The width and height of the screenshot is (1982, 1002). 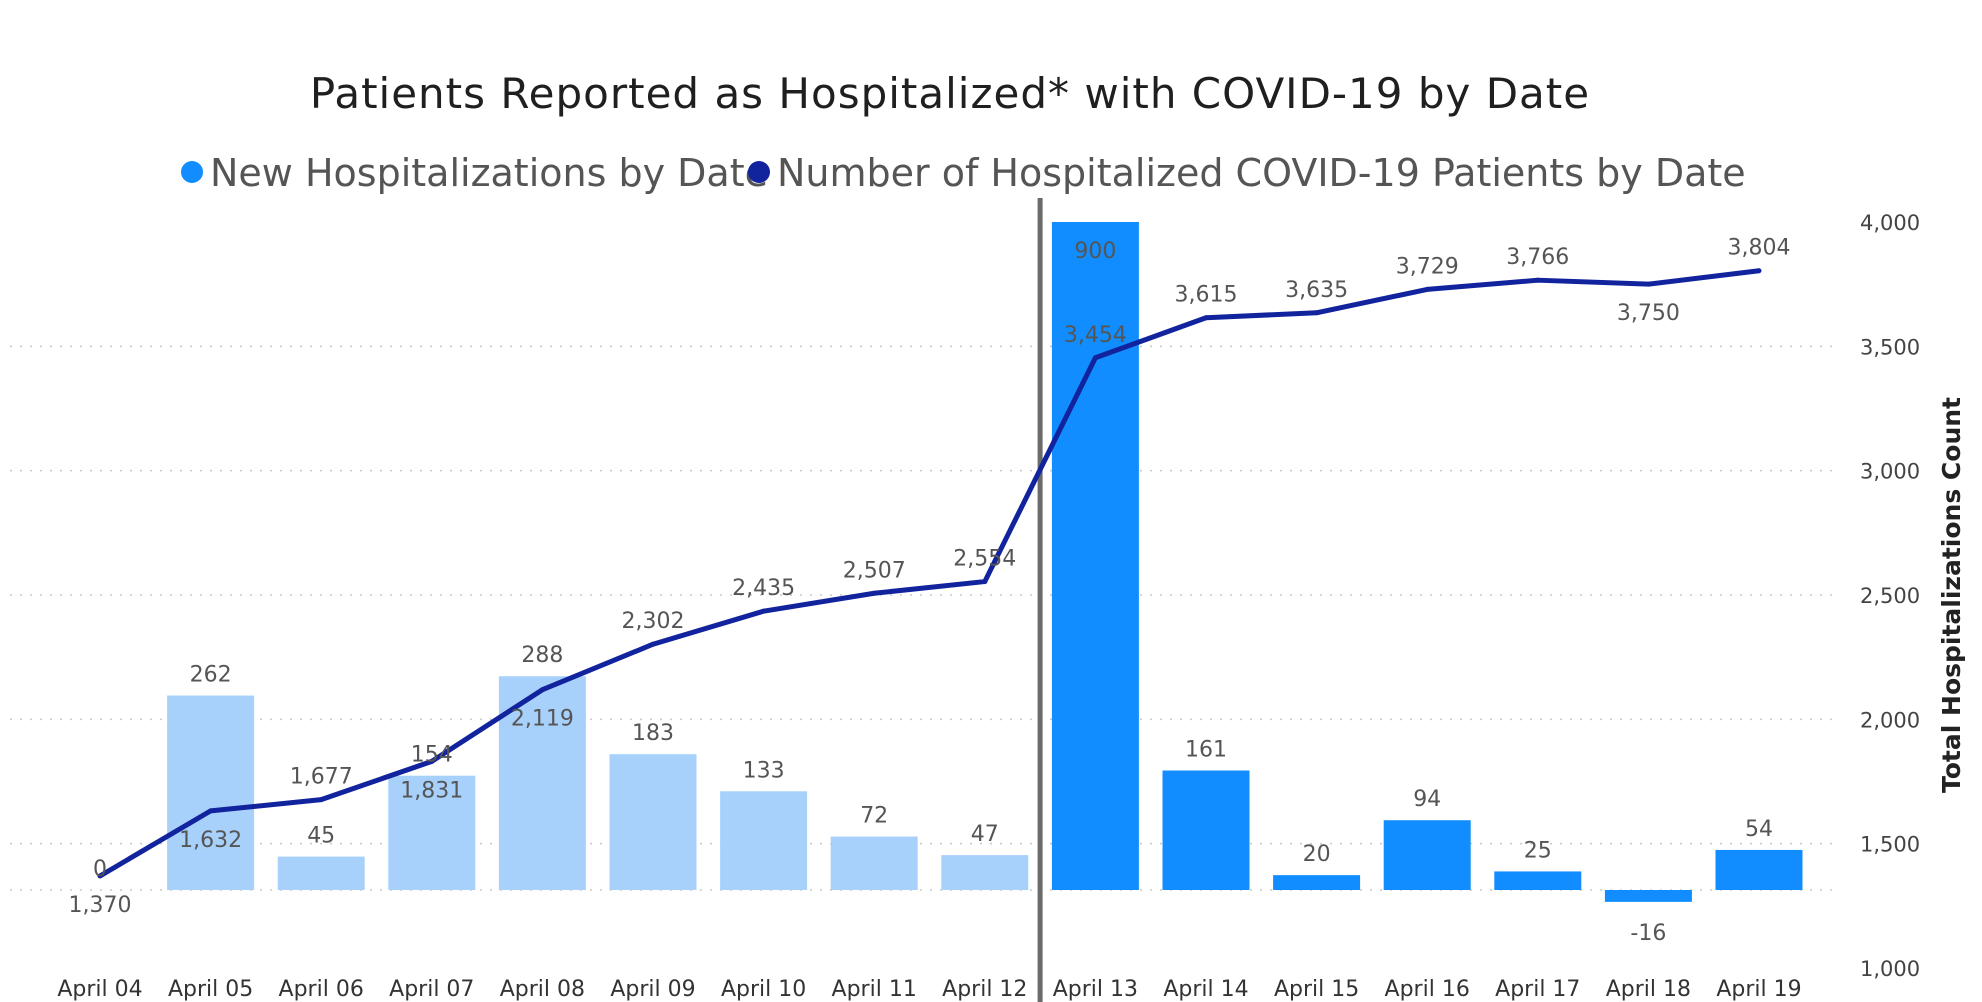 I want to click on y-tick-label: 2,500, so click(x=1890, y=596).